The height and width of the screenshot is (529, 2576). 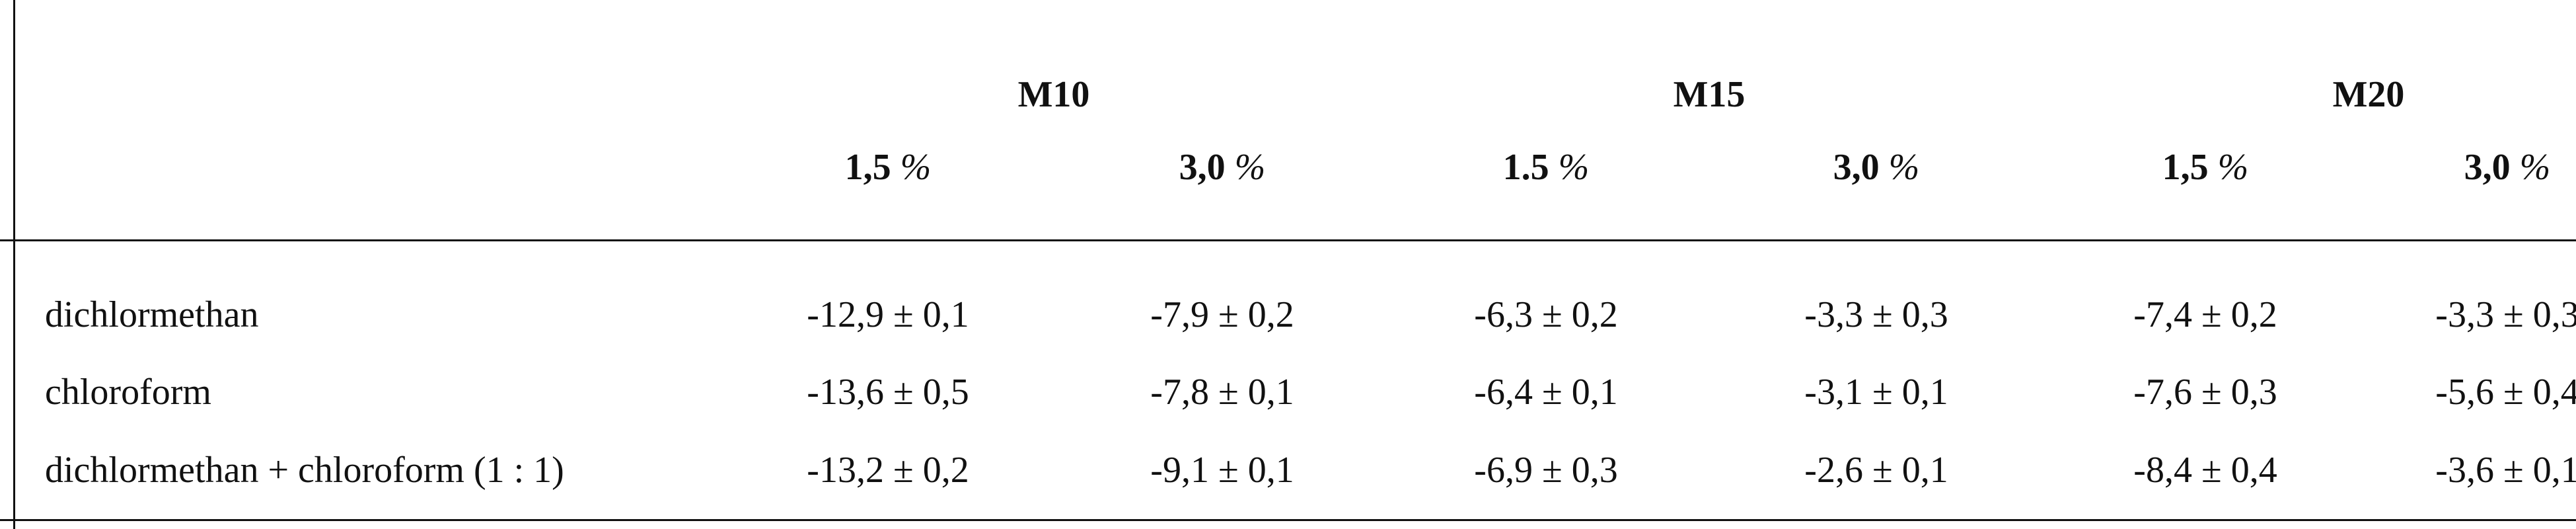 What do you see at coordinates (128, 392) in the screenshot?
I see `row-label-chloroform: chloroform` at bounding box center [128, 392].